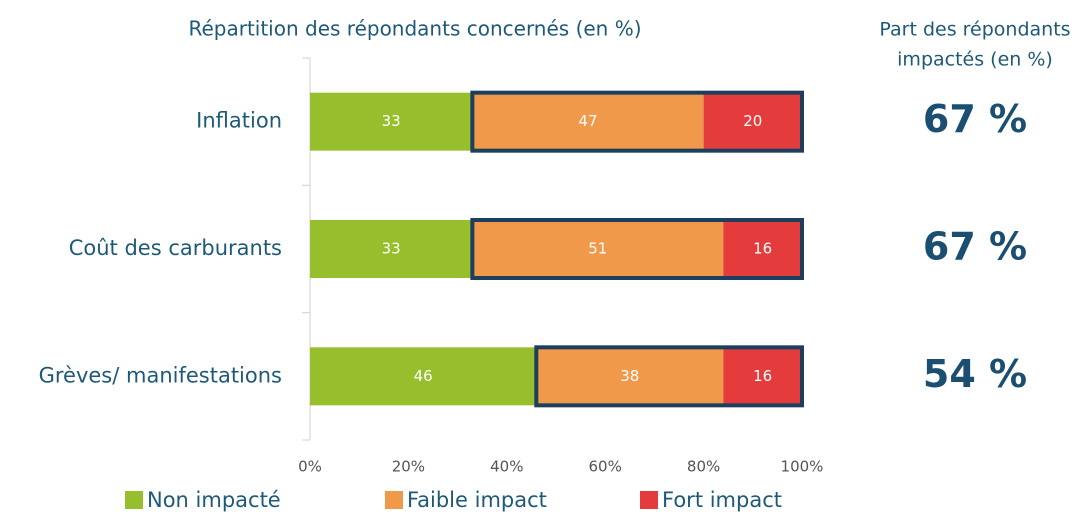 The width and height of the screenshot is (1084, 515). I want to click on data-label: 46, so click(423, 376).